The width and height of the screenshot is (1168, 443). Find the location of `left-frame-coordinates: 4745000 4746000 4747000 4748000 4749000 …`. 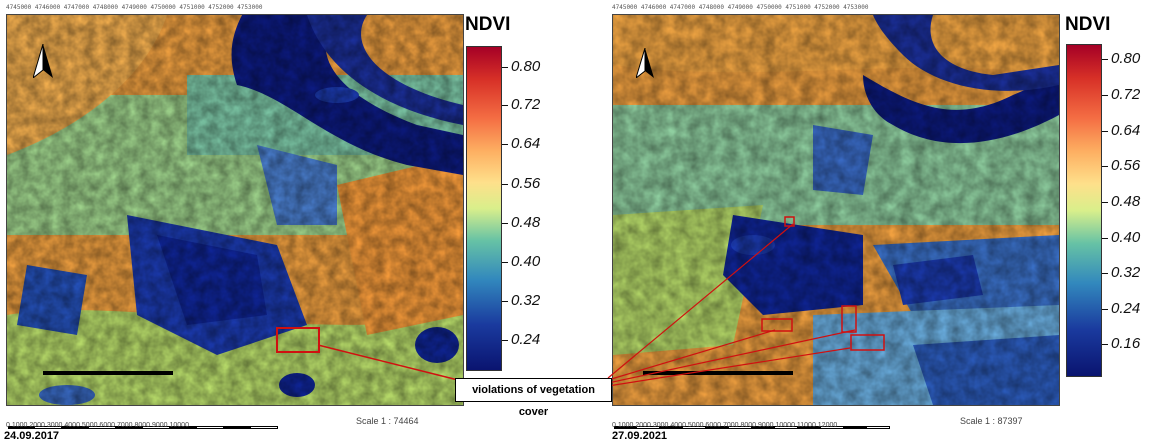

left-frame-coordinates: 4745000 4746000 4747000 4748000 4749000 … is located at coordinates (134, 7).